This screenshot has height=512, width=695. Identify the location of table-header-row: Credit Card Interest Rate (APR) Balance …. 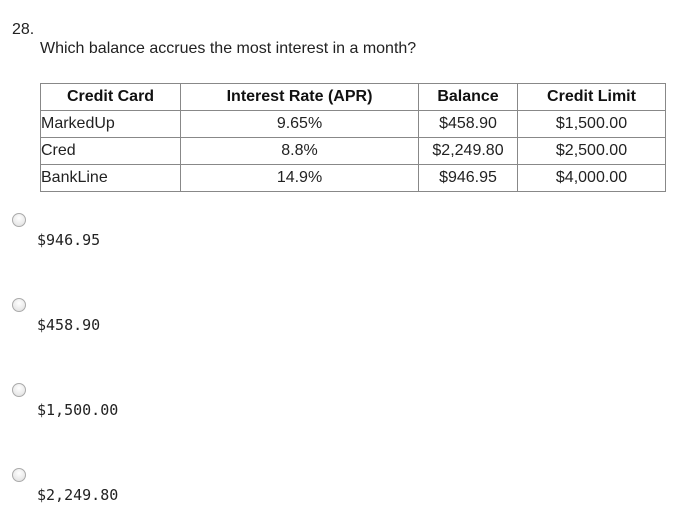
(353, 97).